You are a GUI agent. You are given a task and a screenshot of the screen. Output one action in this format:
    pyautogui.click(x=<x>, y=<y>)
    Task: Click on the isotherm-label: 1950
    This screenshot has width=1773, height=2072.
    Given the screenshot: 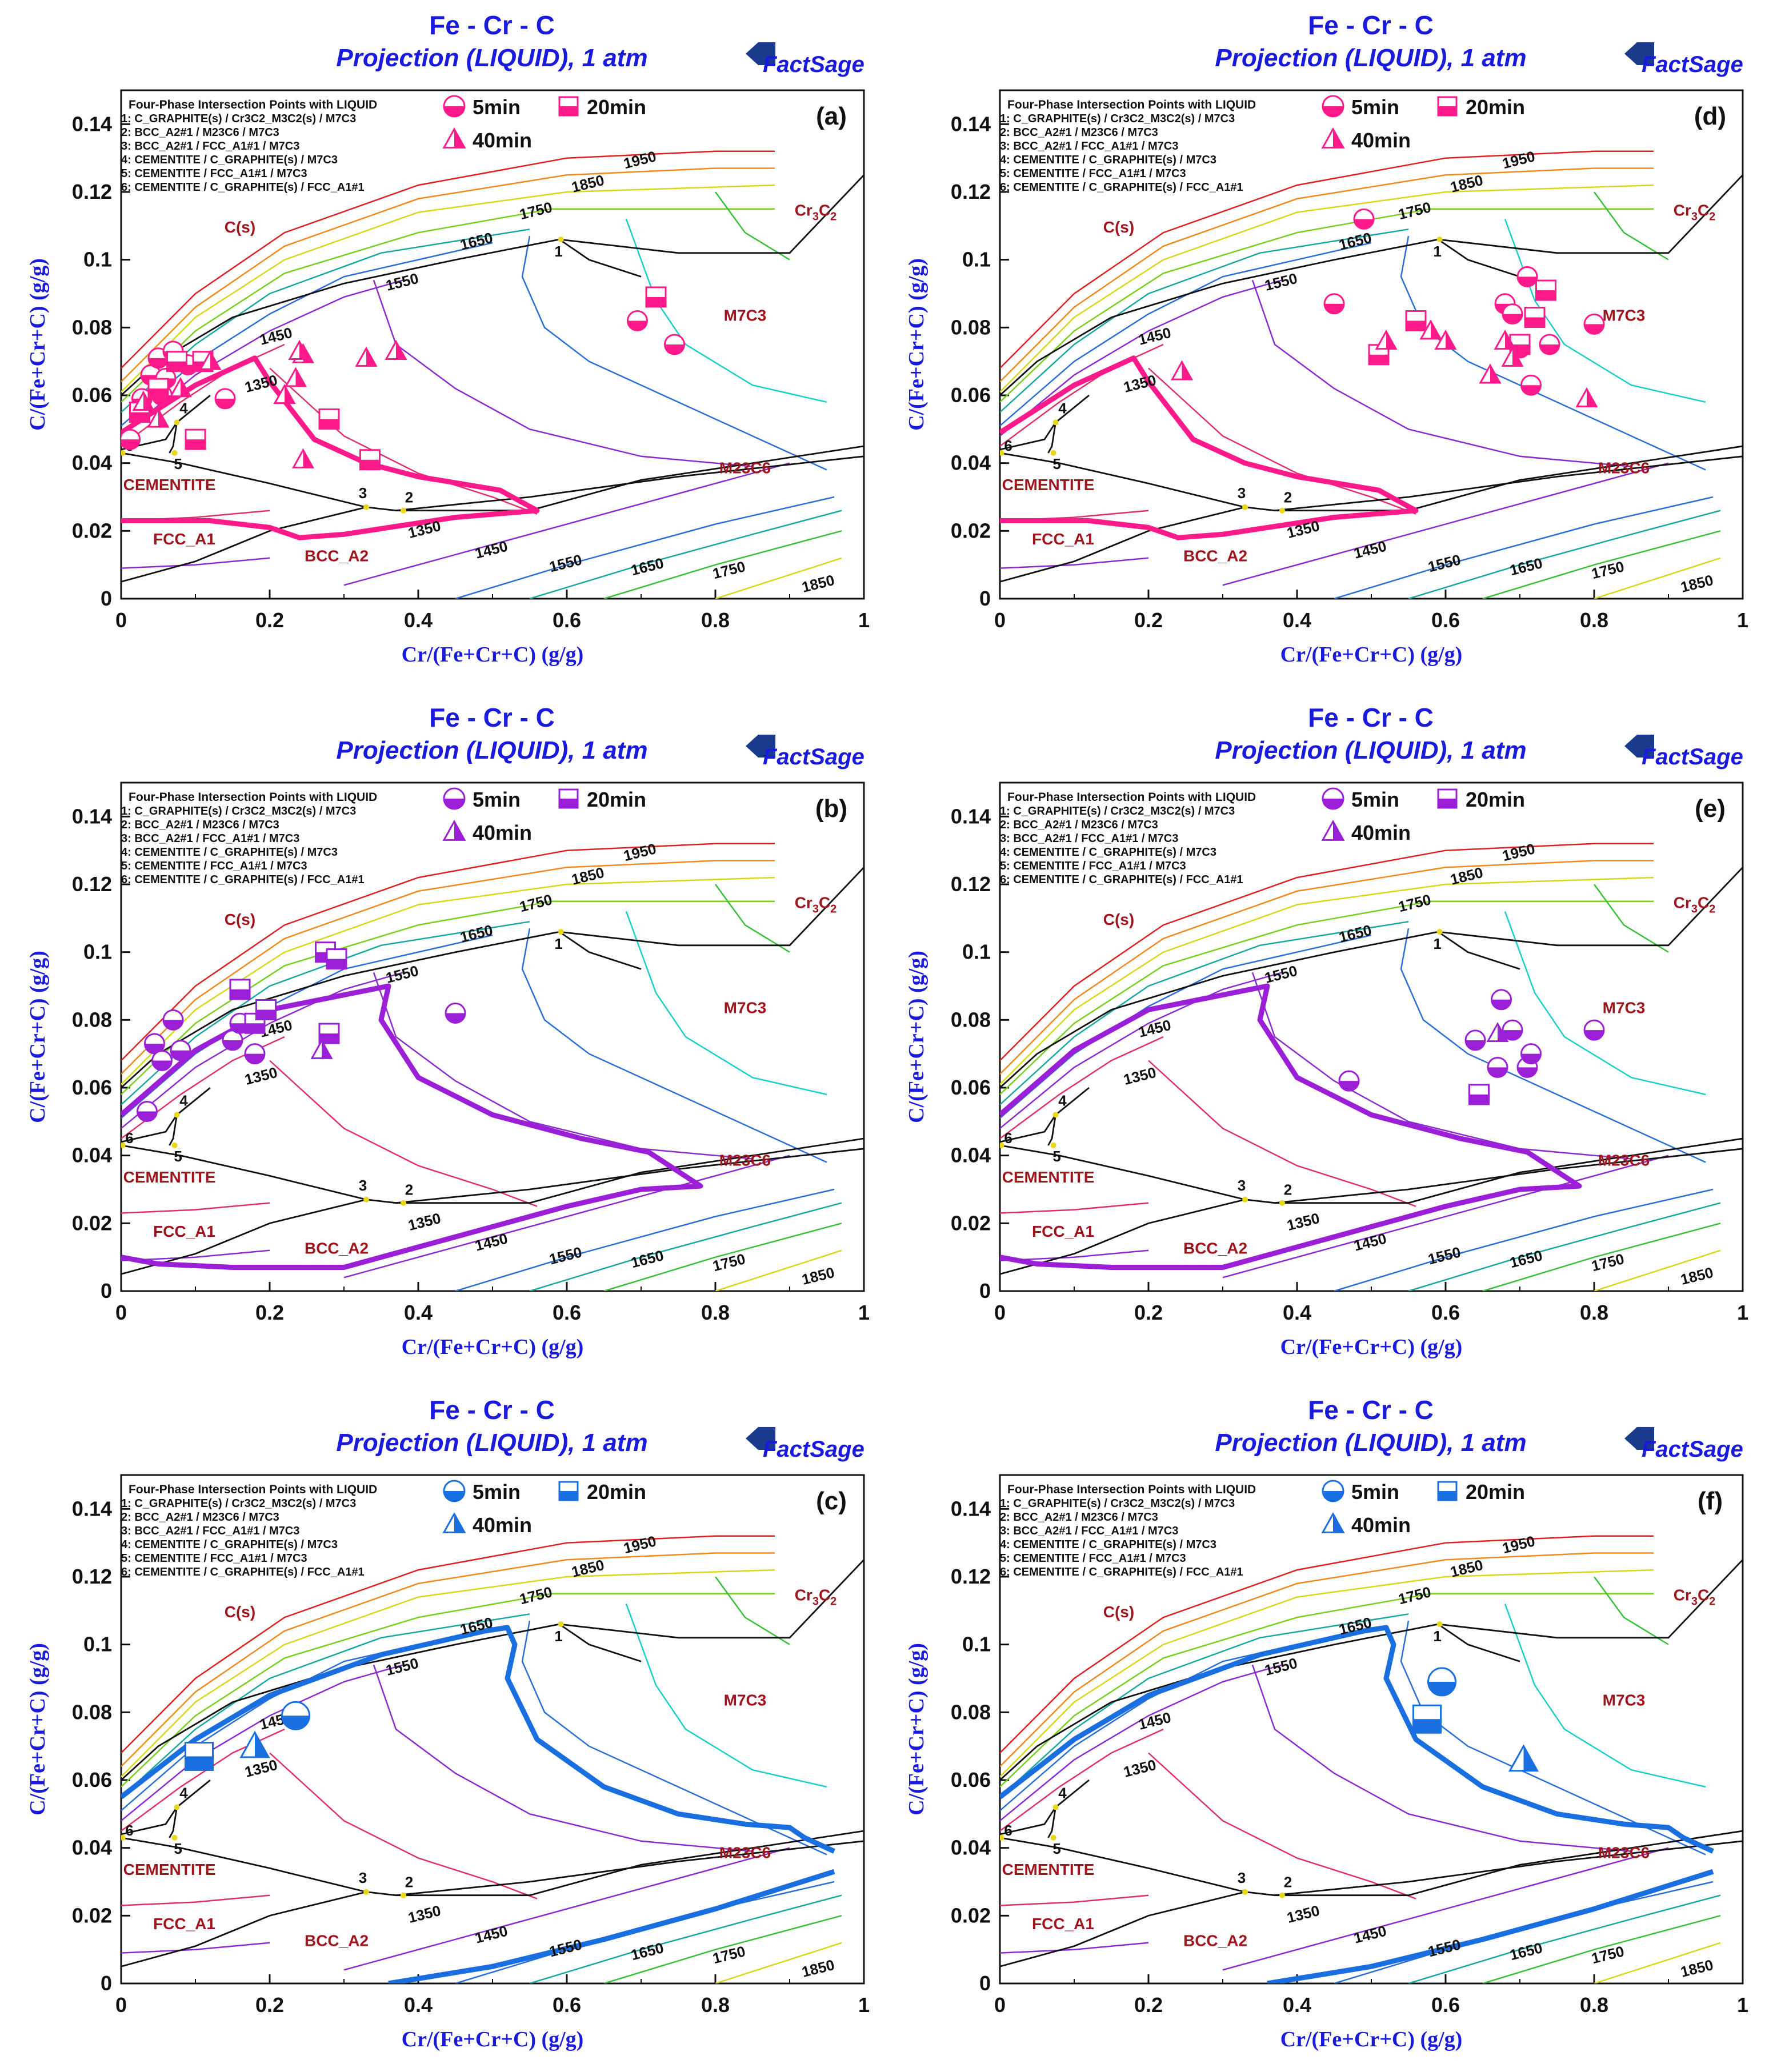 What is the action you would take?
    pyautogui.click(x=1518, y=852)
    